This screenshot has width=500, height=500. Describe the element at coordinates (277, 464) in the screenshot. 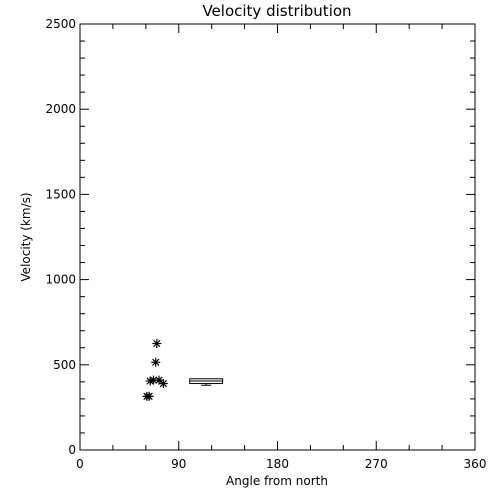

I see `x-tick-label: 180` at that location.